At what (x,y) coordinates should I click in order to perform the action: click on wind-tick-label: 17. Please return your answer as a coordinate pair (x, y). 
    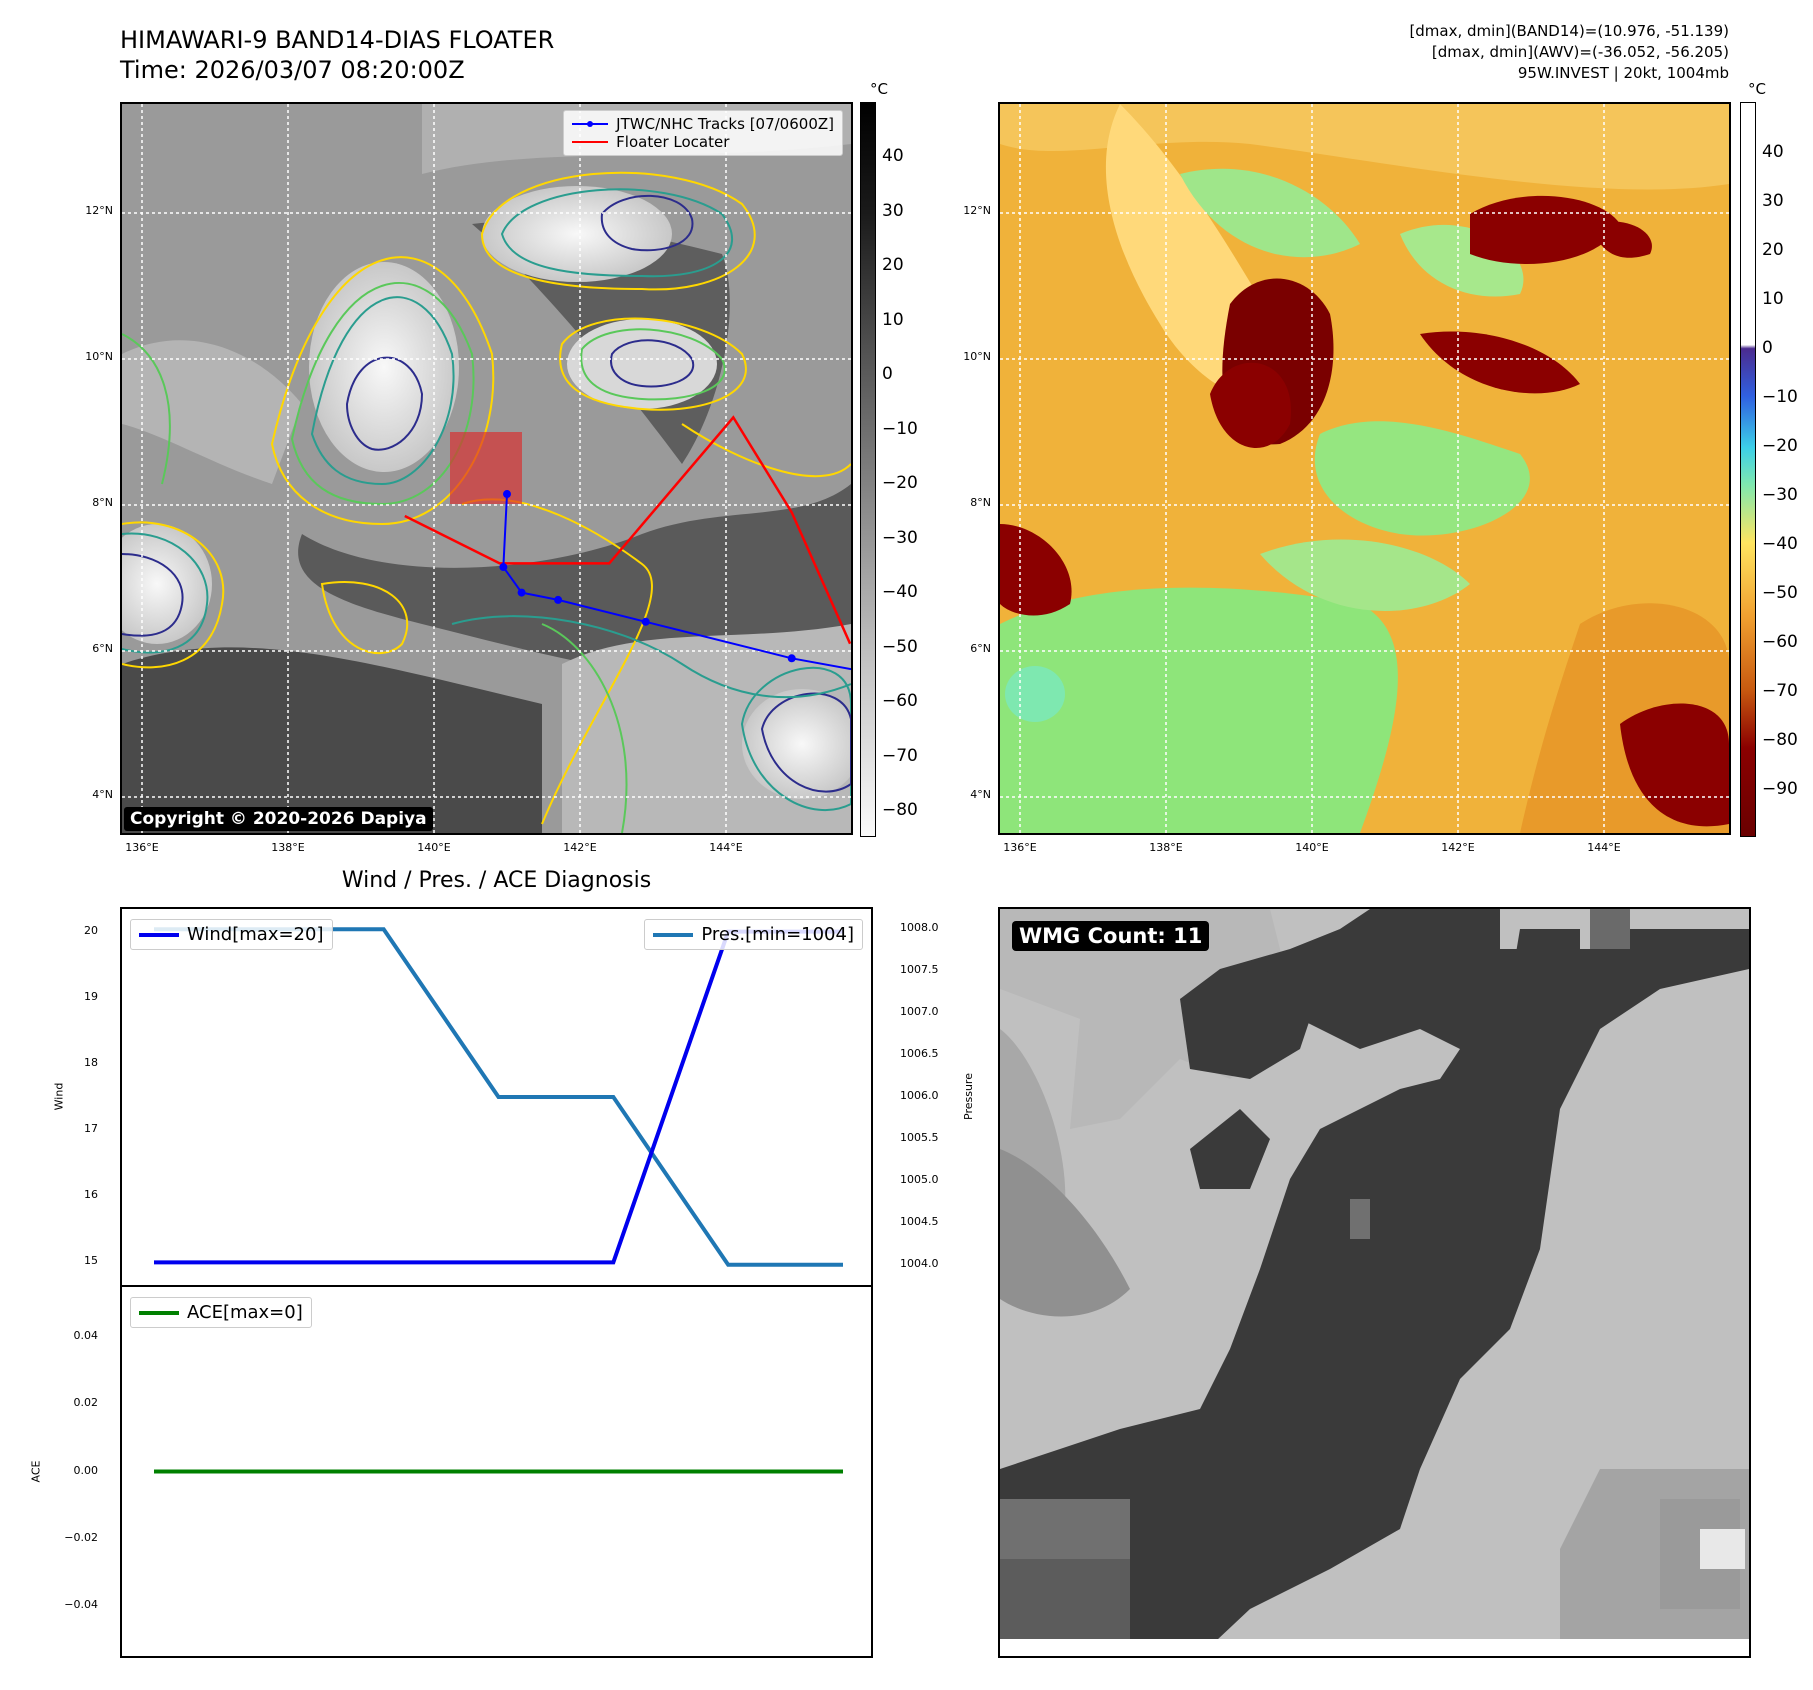
    Looking at the image, I should click on (91, 1129).